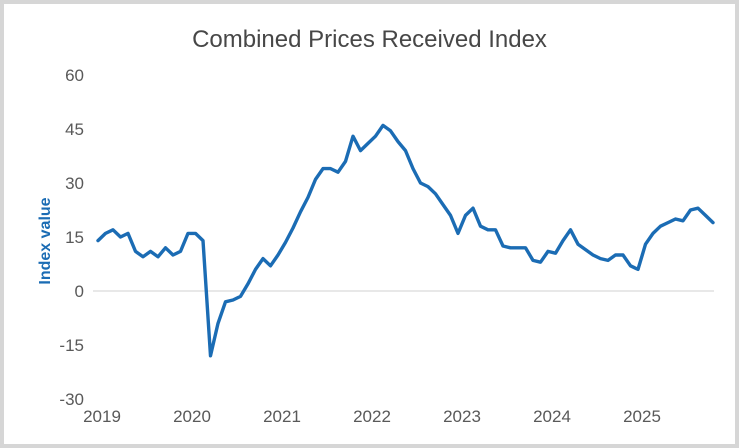 The width and height of the screenshot is (739, 448). What do you see at coordinates (74, 183) in the screenshot?
I see `y-tick-label: 30` at bounding box center [74, 183].